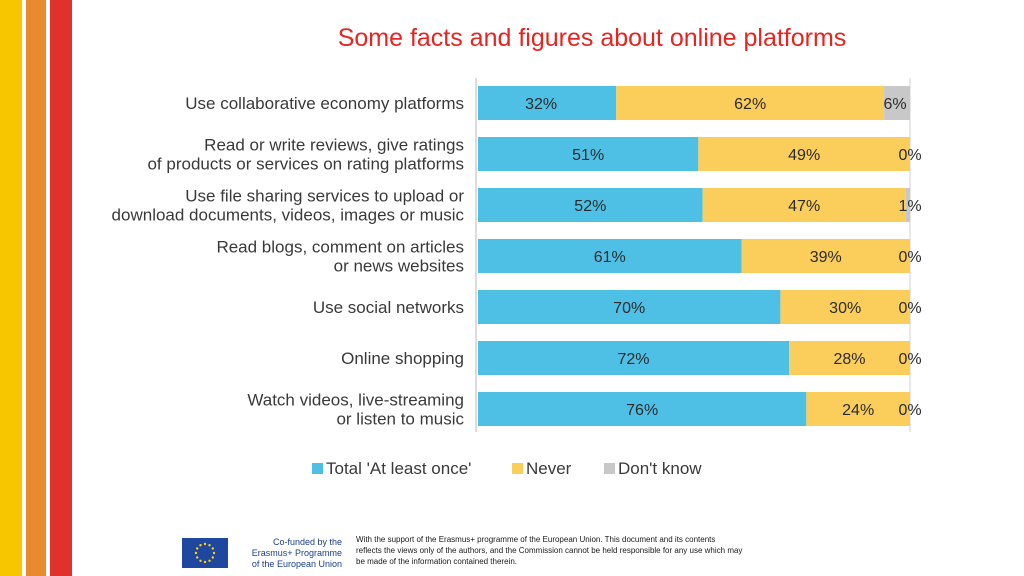 The image size is (1024, 576). What do you see at coordinates (296, 553) in the screenshot?
I see `cofunded-line: Erasmus+ Programme` at bounding box center [296, 553].